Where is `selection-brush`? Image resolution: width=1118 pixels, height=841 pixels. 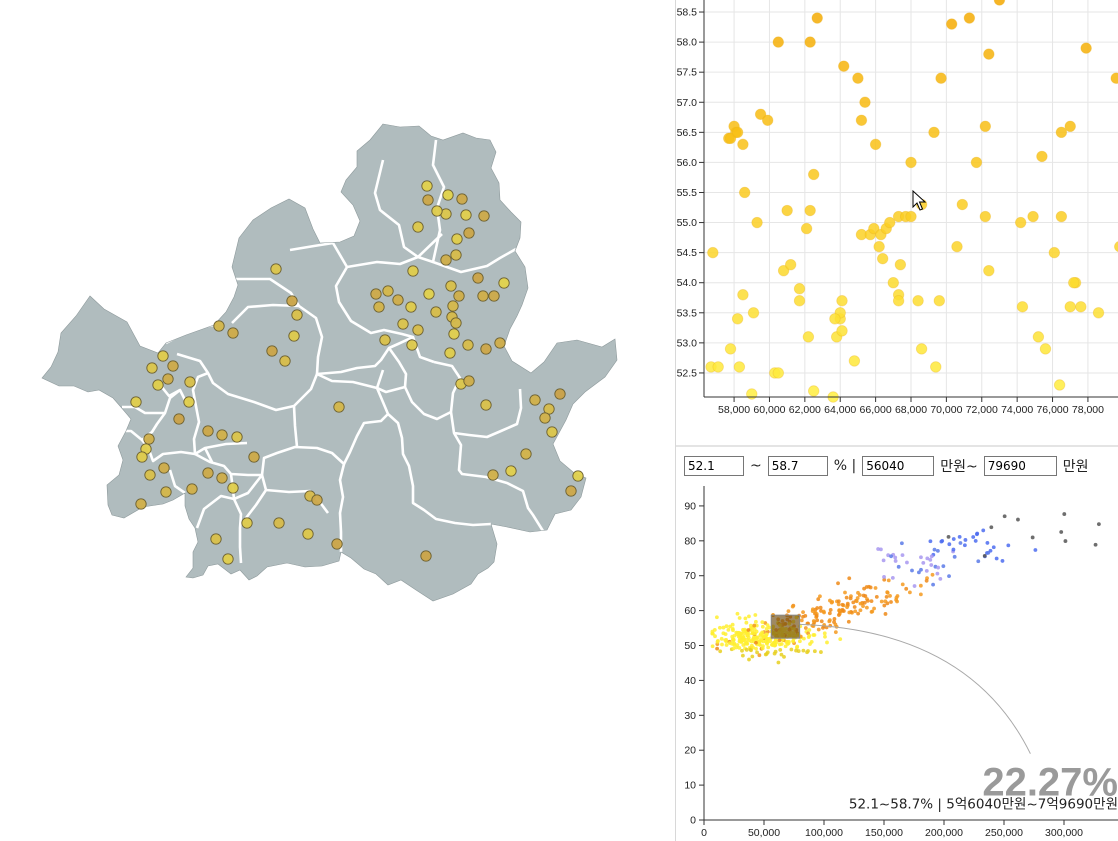
selection-brush is located at coordinates (785, 626).